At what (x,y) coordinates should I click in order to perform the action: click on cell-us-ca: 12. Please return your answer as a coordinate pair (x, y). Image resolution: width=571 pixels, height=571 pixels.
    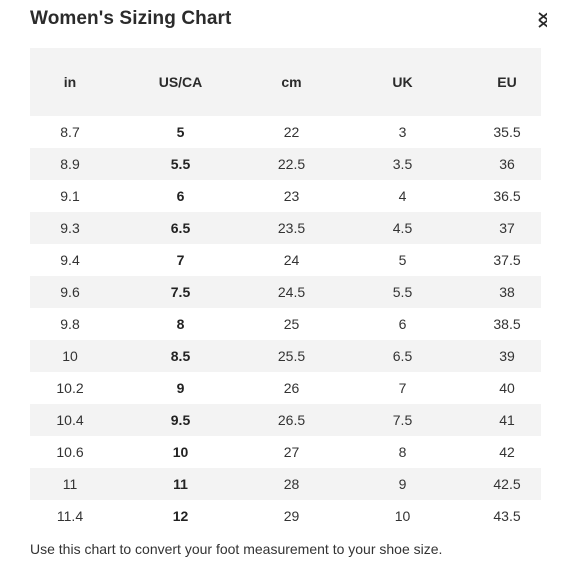
    Looking at the image, I should click on (180, 516).